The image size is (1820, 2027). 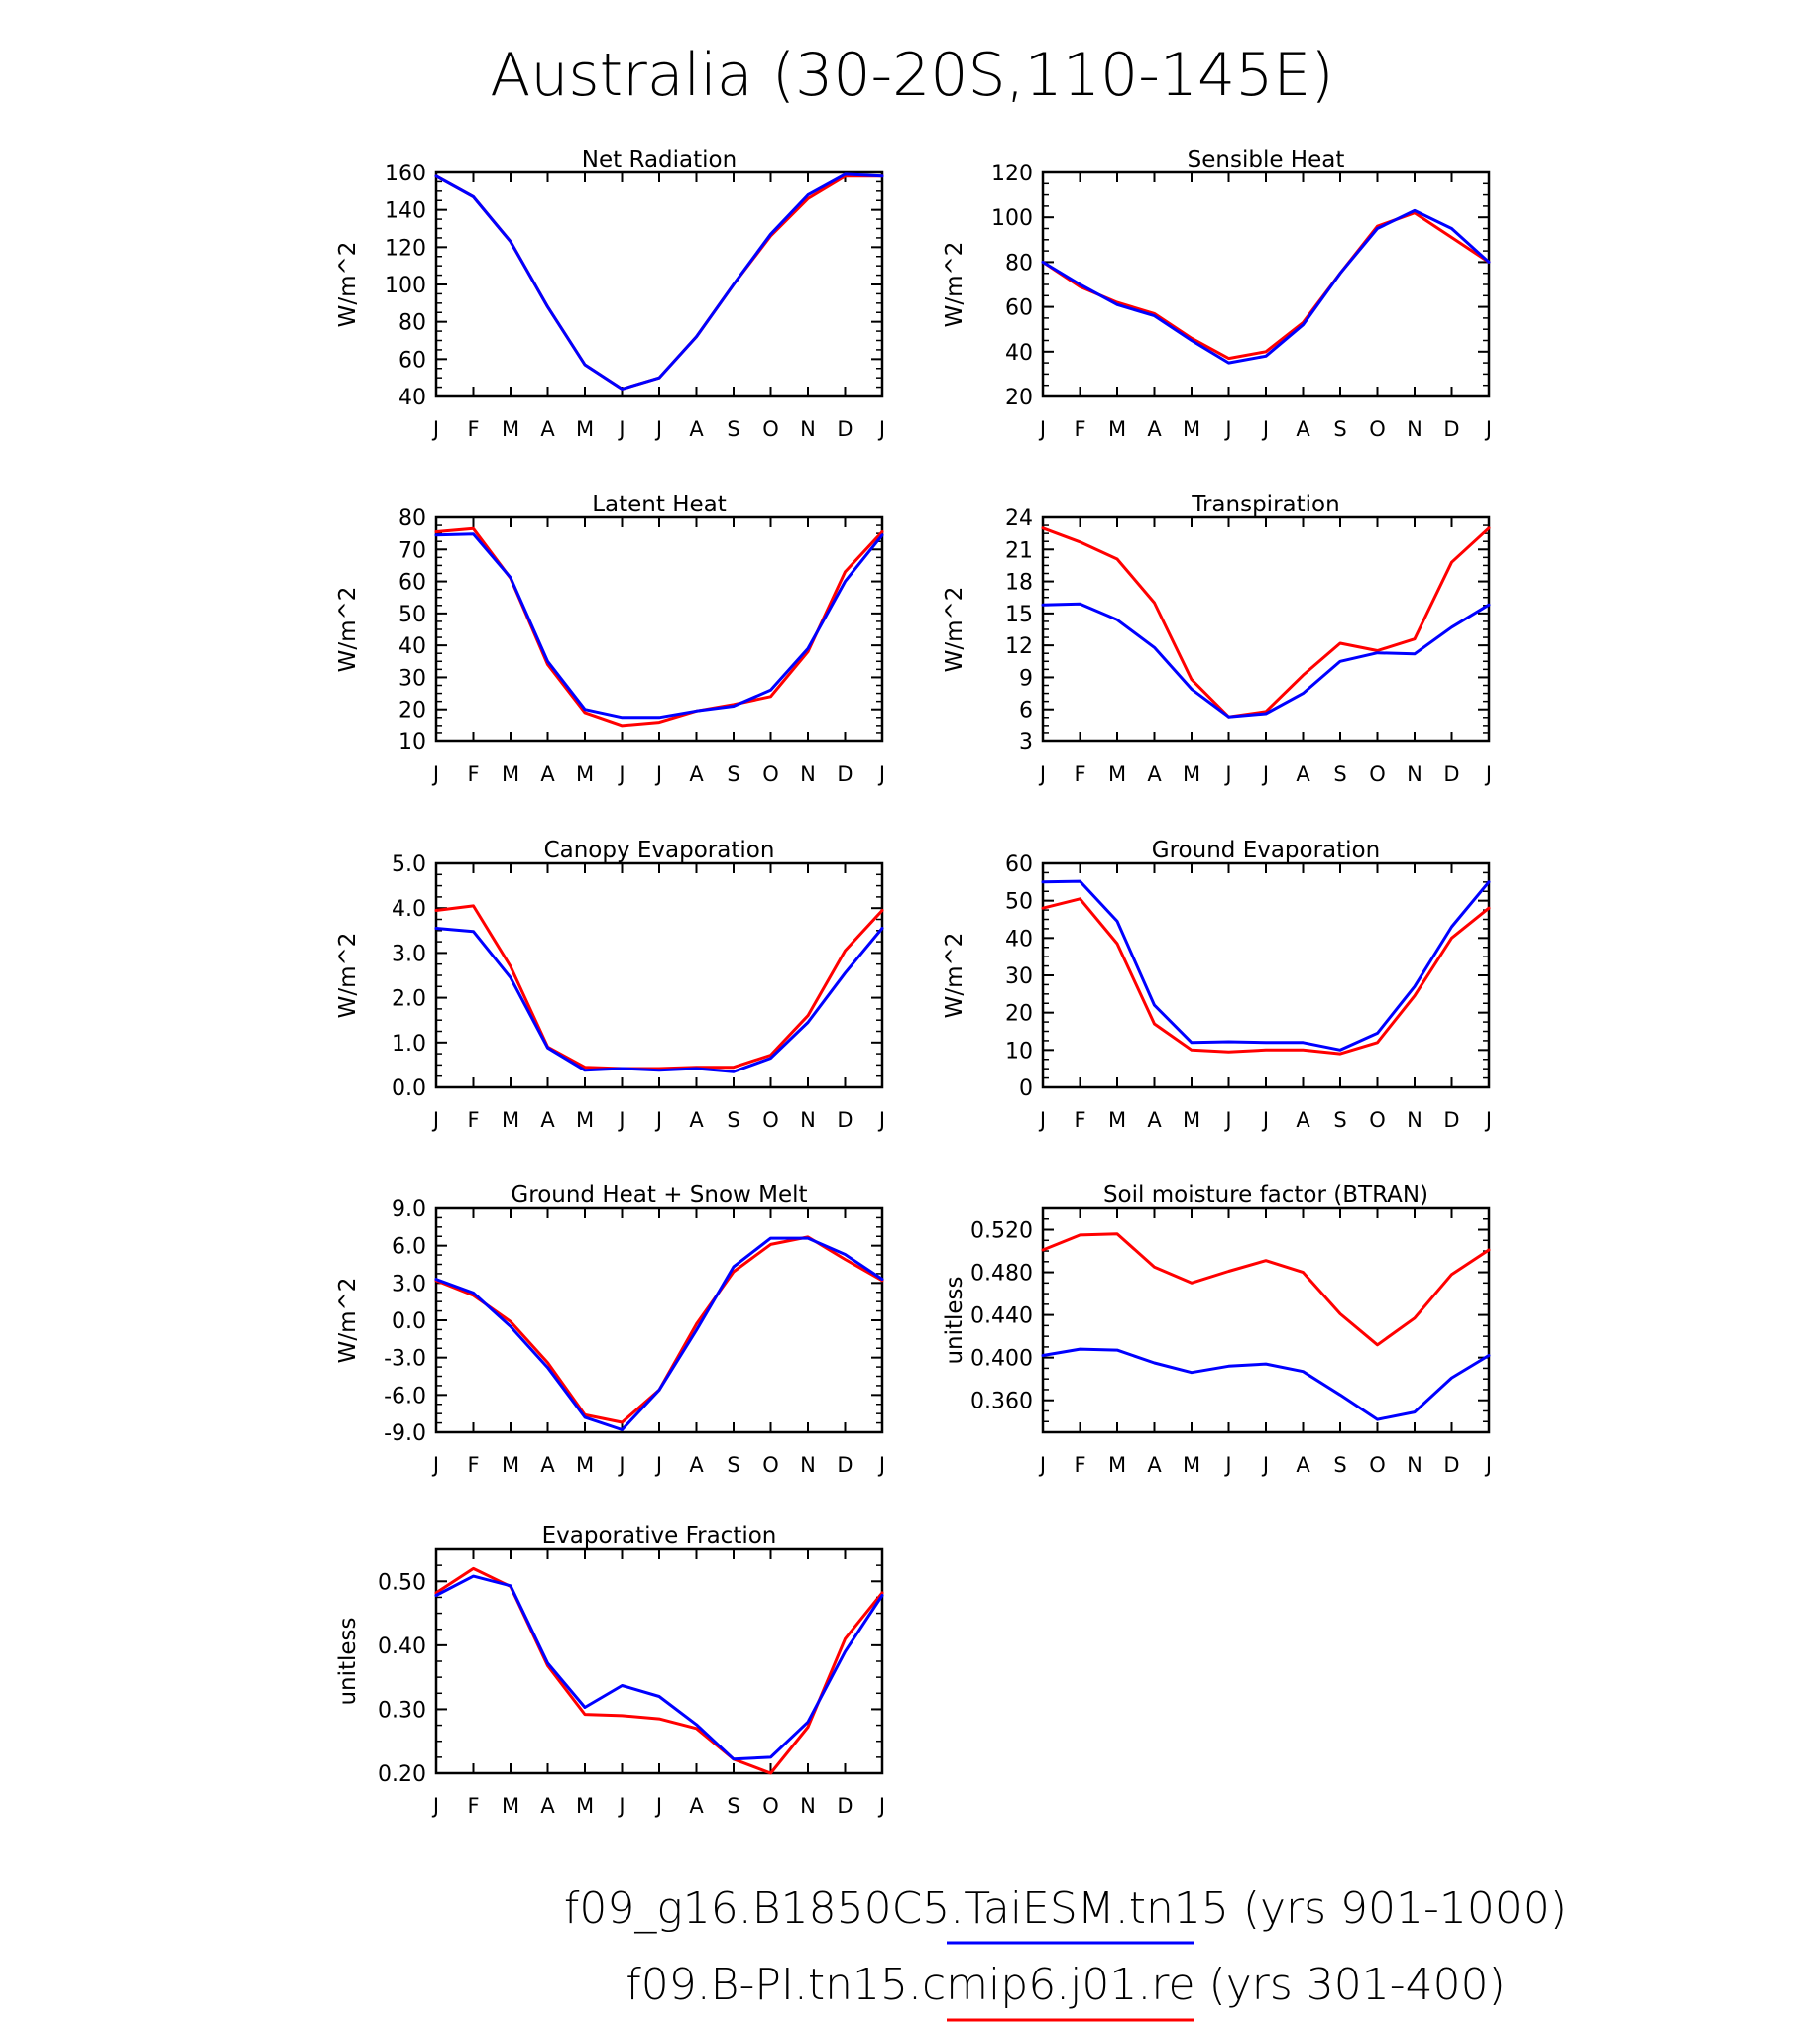 I want to click on y-tick-label: 0.440, so click(x=1001, y=1316).